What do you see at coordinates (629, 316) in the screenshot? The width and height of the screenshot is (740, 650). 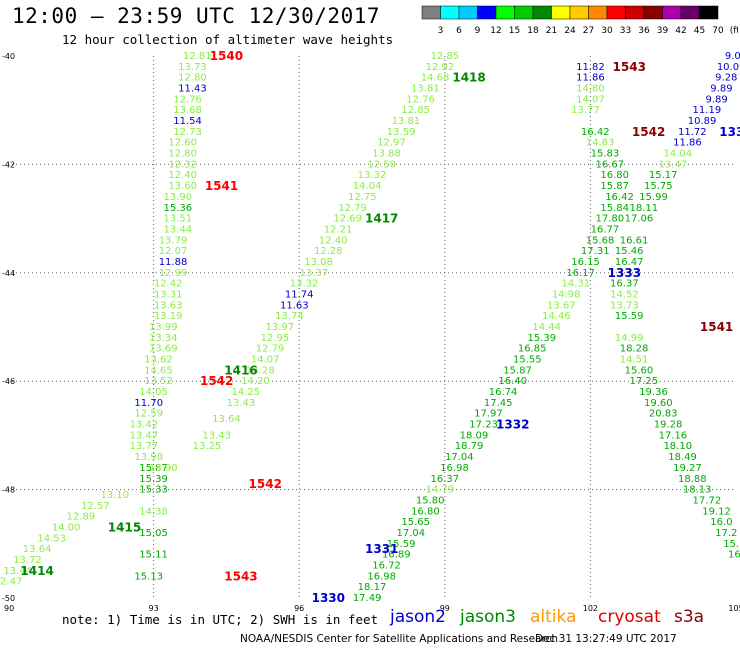 I see `wave-height-value: 15.59` at bounding box center [629, 316].